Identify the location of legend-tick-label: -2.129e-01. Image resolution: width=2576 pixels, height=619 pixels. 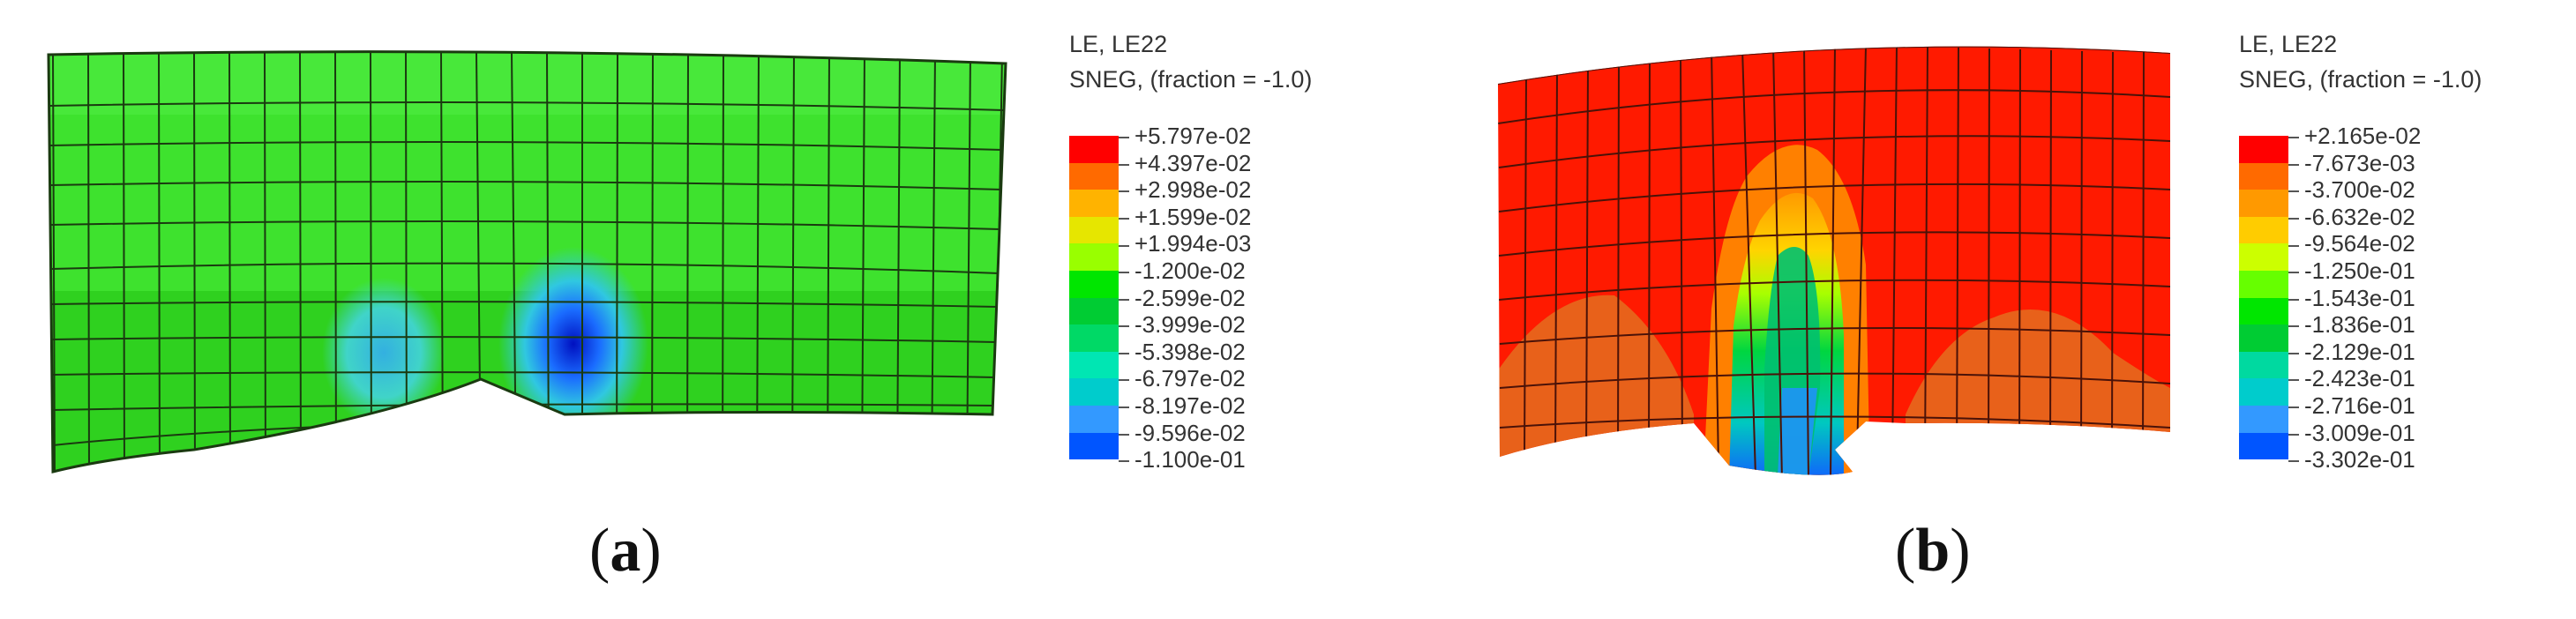
(2354, 352).